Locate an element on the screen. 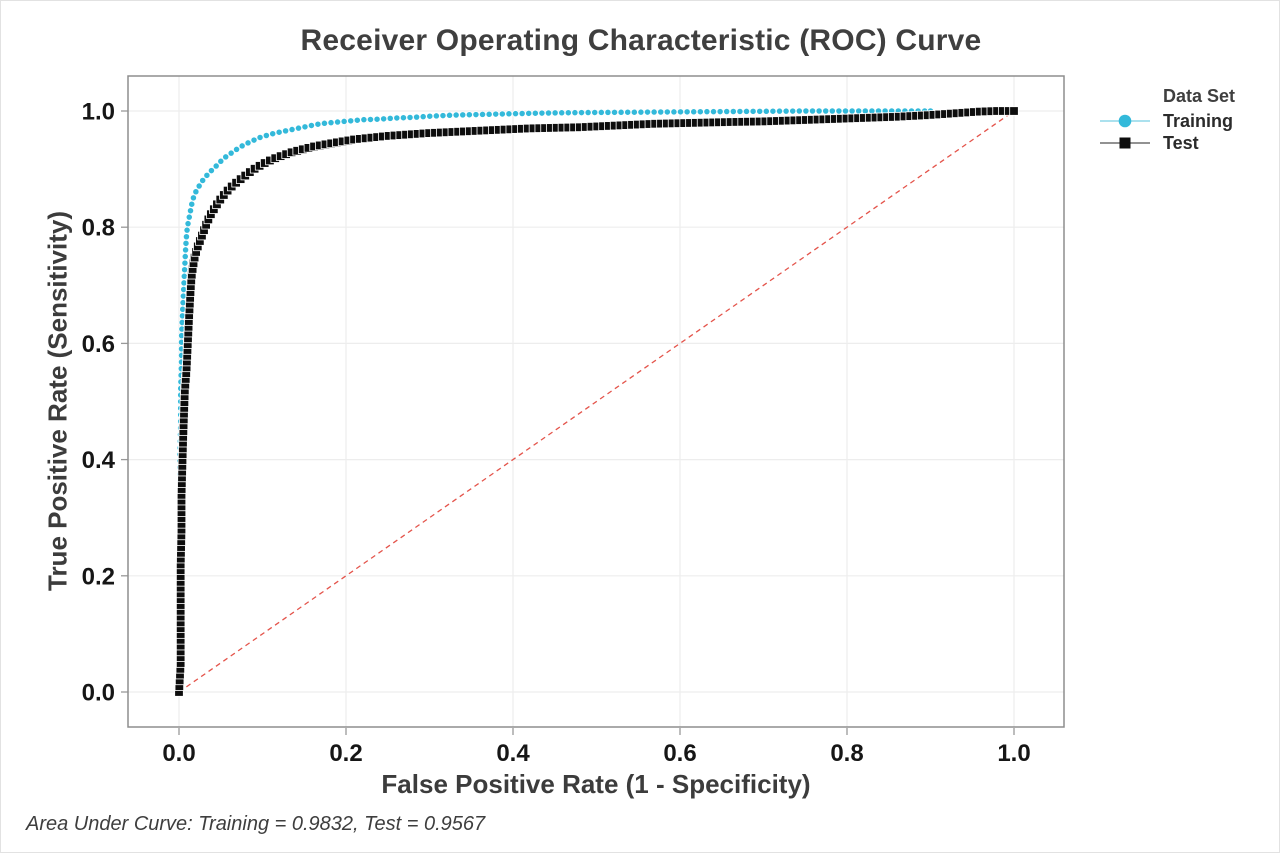  test-marker-icon is located at coordinates (1125, 143).